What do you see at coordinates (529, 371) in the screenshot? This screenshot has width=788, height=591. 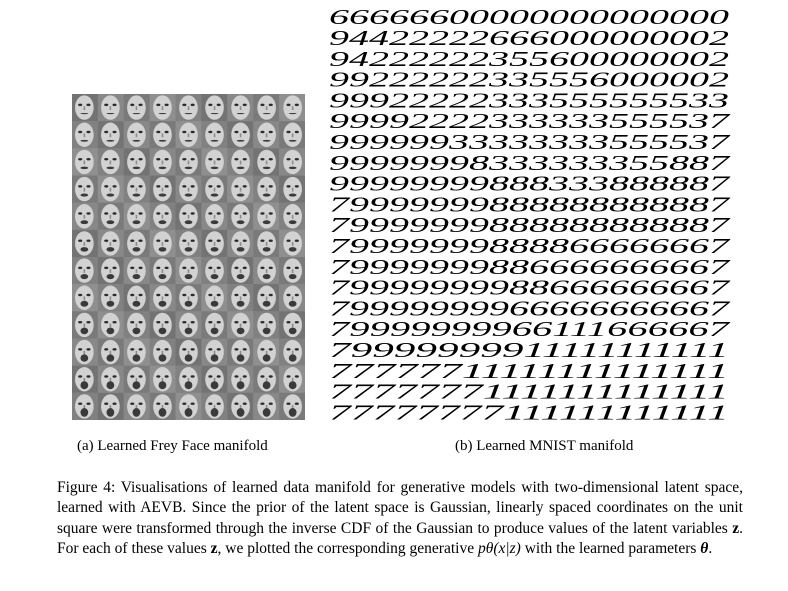 I see `mnist-digit-row: 77777711111111111111` at bounding box center [529, 371].